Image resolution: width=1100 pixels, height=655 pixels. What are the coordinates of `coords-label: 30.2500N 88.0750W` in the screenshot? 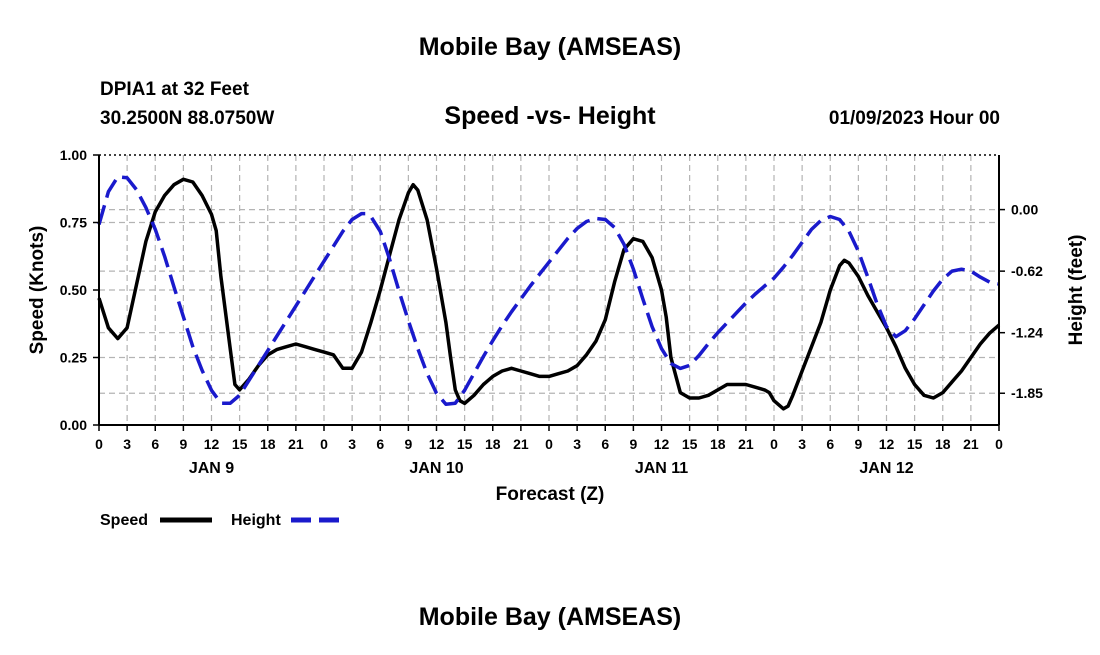 It's located at (187, 118).